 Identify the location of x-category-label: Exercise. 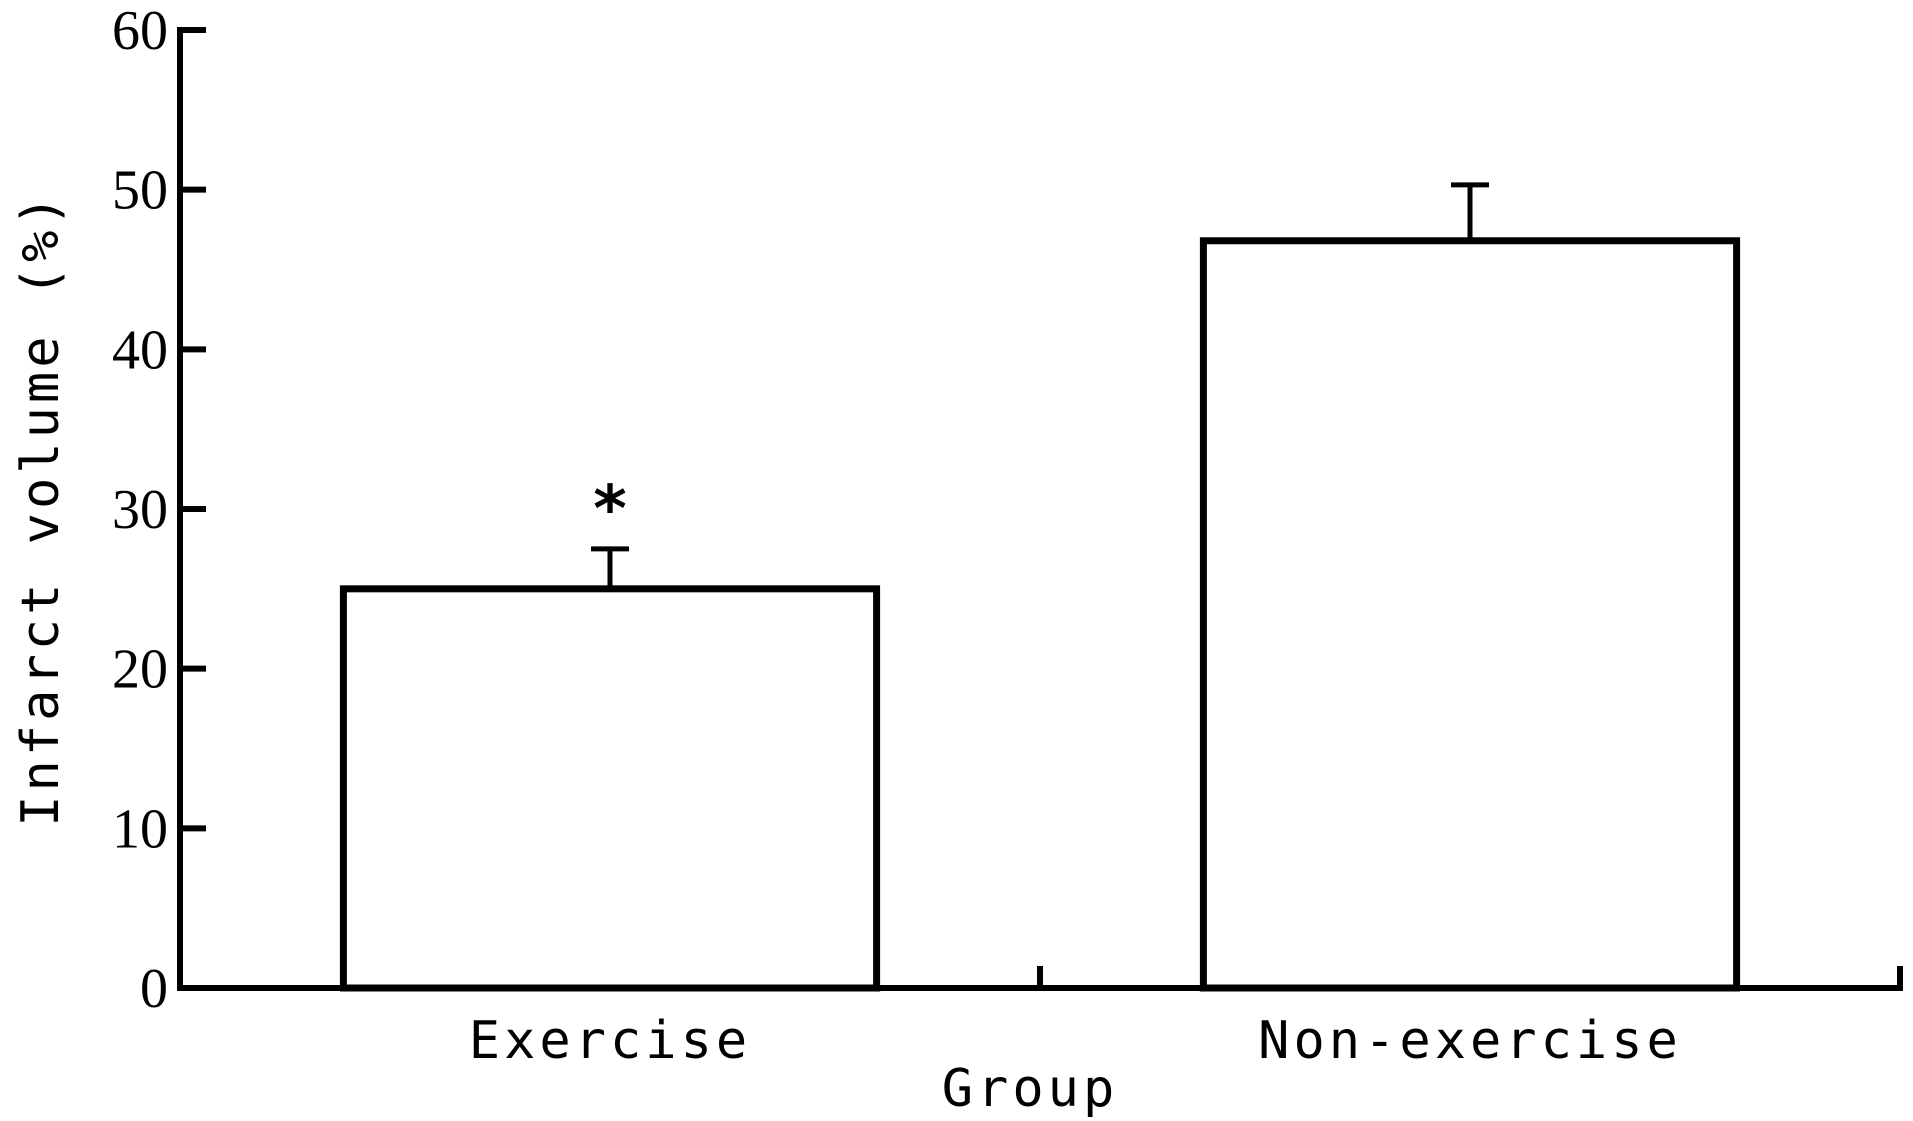
(610, 1041).